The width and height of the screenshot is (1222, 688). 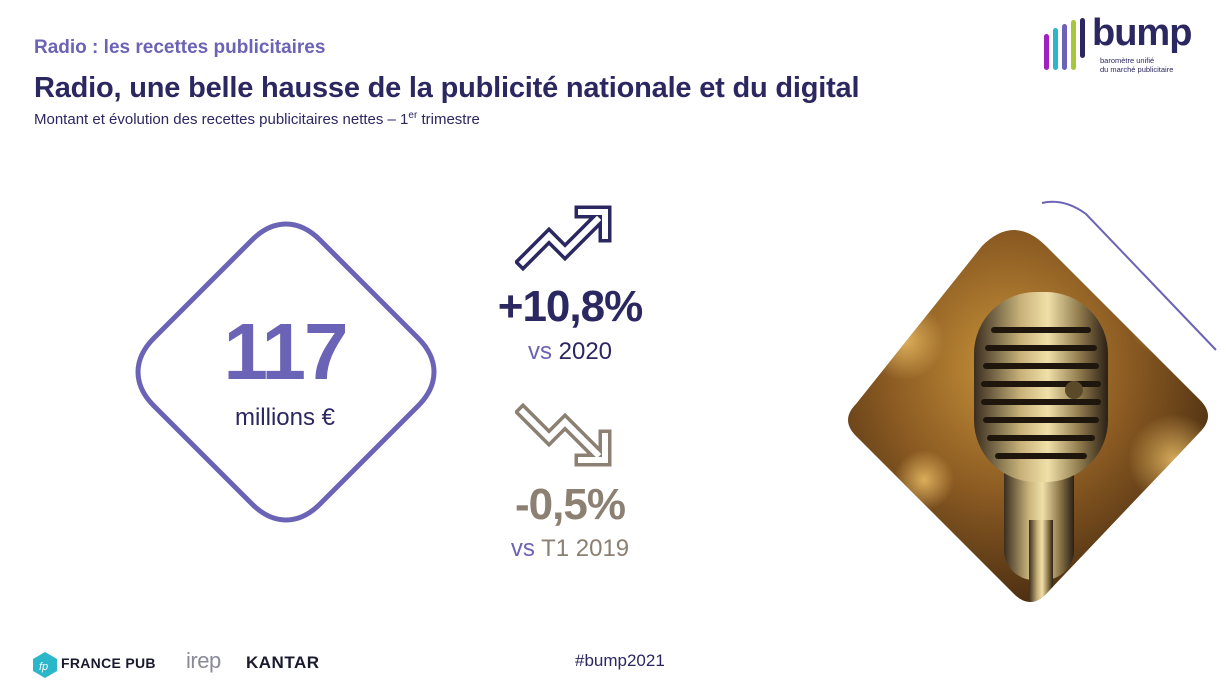 I want to click on bump-bars-icon, so click(x=1064, y=44).